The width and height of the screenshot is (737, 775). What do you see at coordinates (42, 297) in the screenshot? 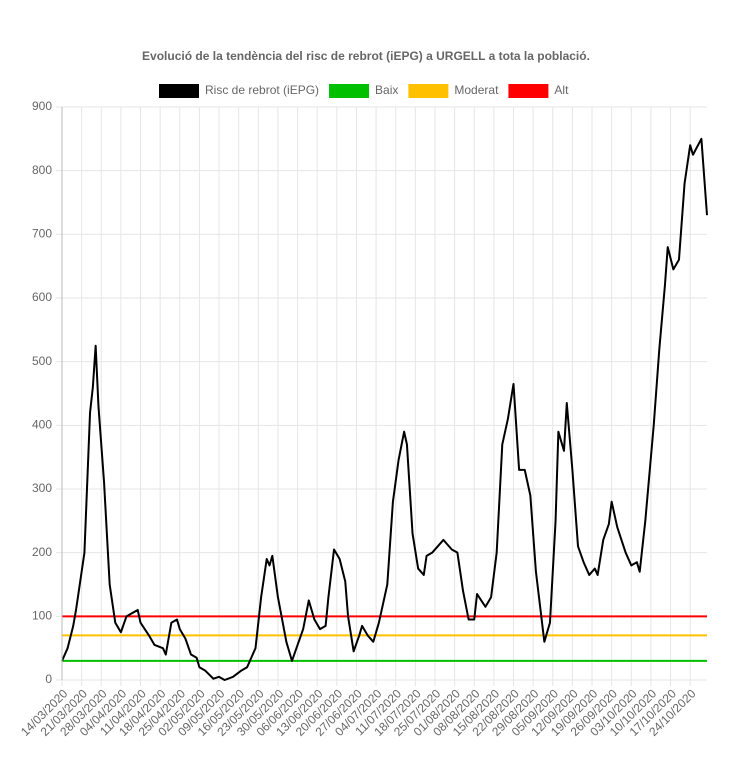
I see `y-tick-label: 600` at bounding box center [42, 297].